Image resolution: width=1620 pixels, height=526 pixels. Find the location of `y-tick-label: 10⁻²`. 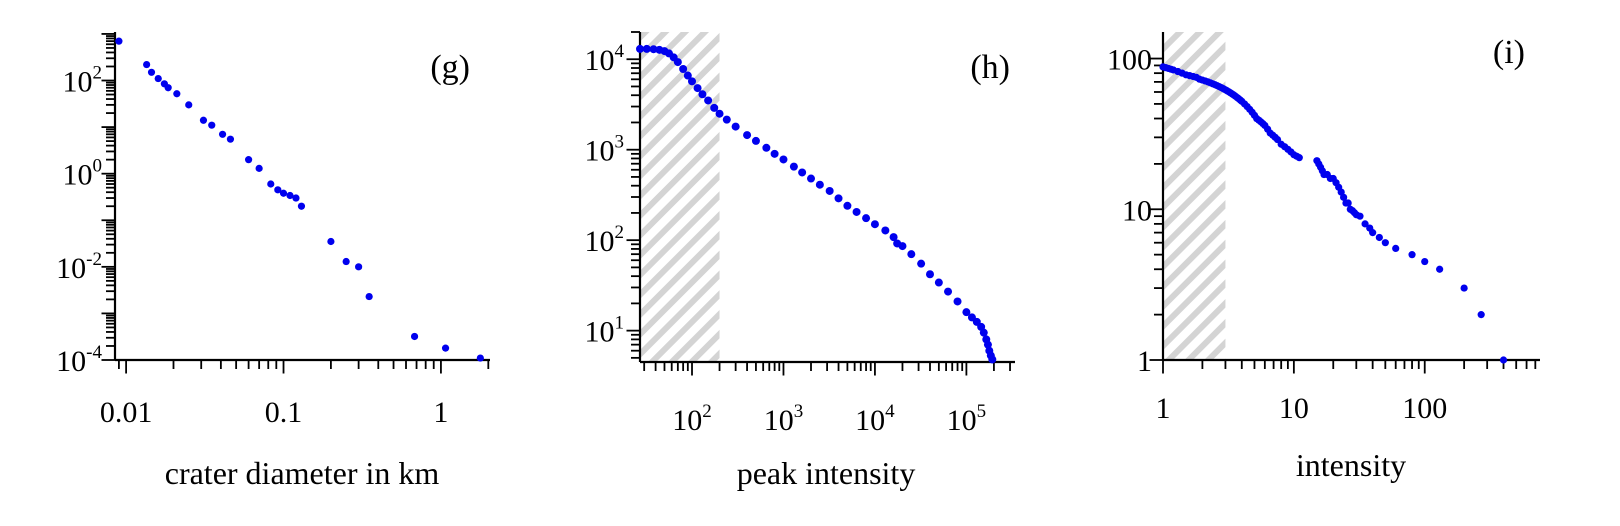

y-tick-label: 10⁻² is located at coordinates (79, 267).